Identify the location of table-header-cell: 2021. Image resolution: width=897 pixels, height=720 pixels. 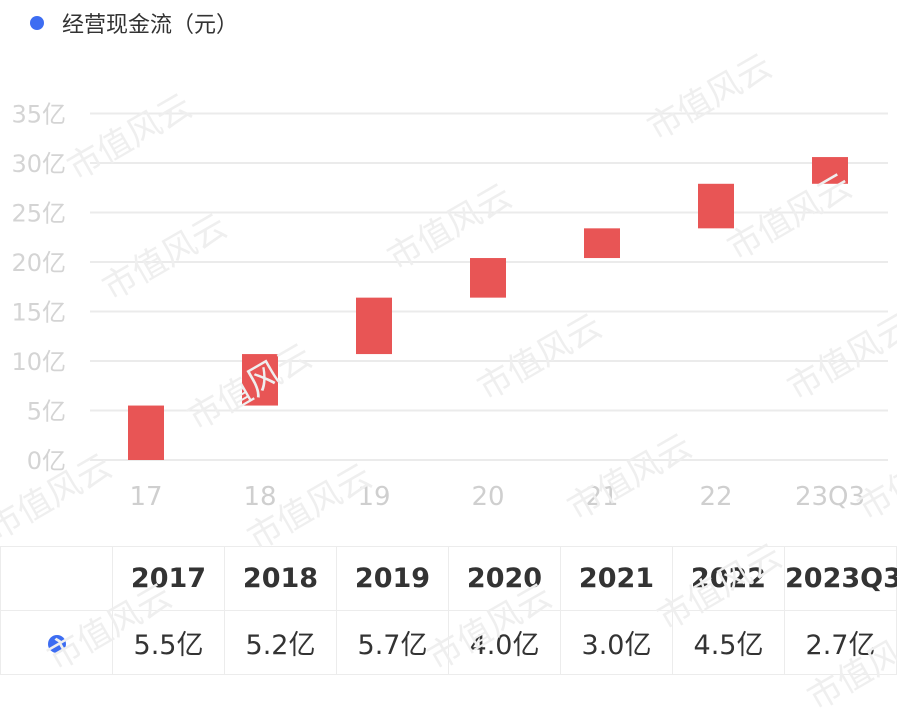
(616, 578).